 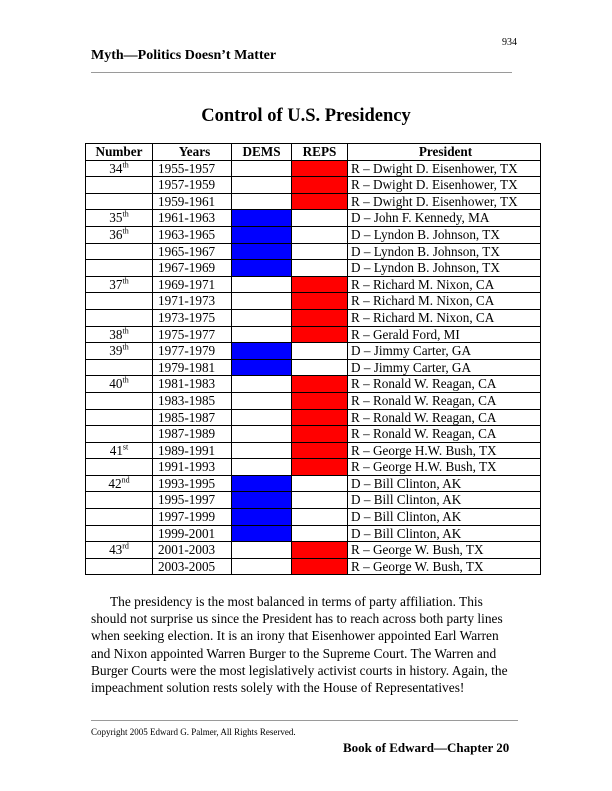 I want to click on president-number-cell: 39th, so click(x=119, y=351).